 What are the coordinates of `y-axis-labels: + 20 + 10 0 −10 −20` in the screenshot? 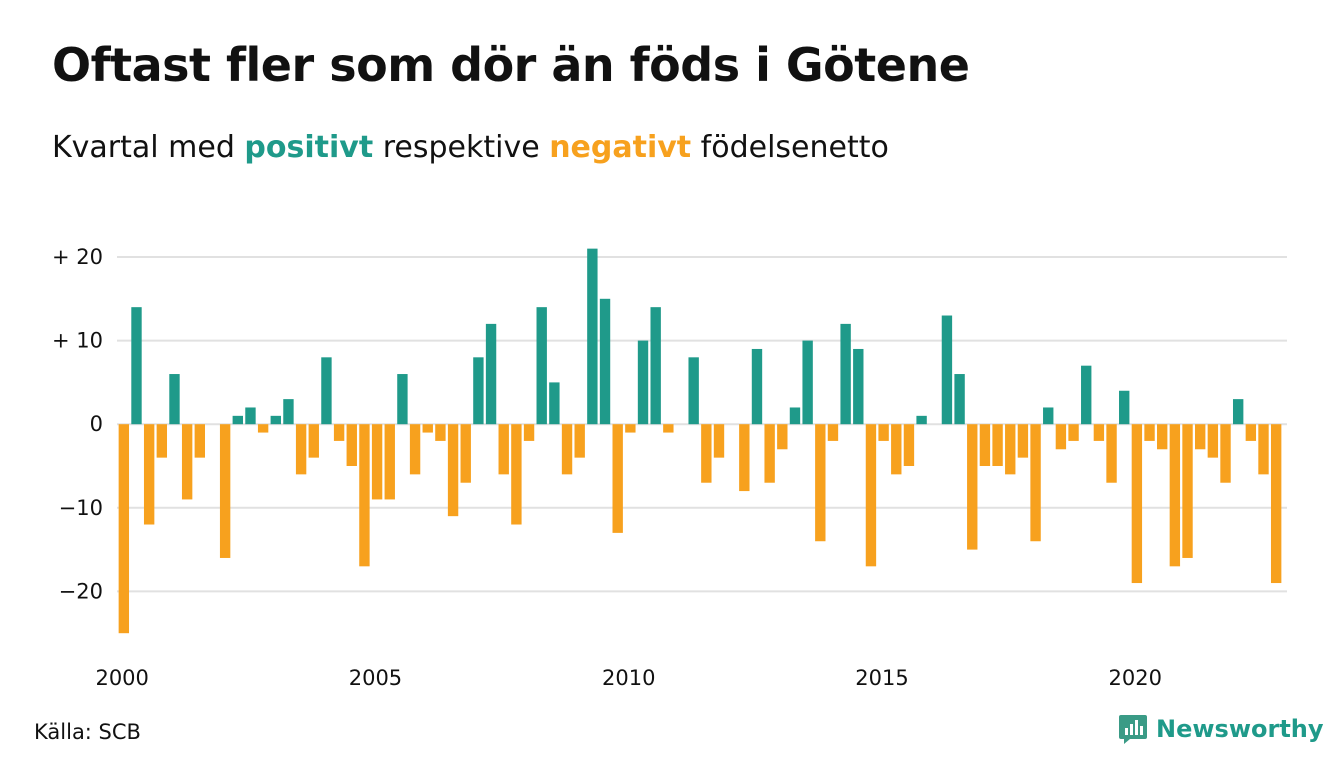 It's located at (77, 424).